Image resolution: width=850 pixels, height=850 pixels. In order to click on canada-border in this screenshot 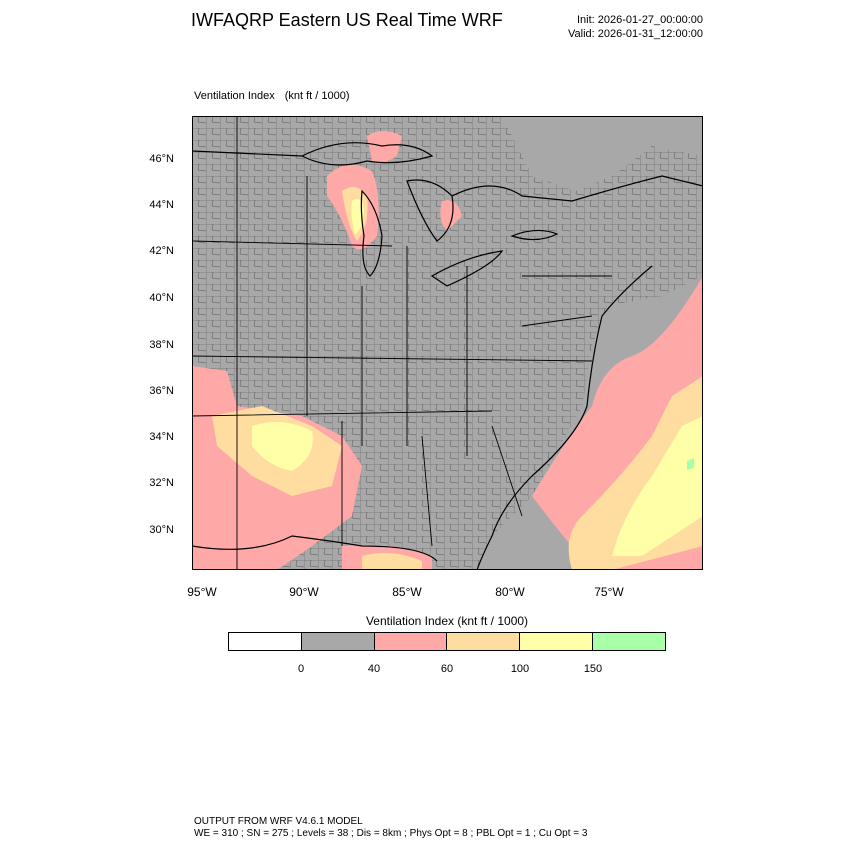, I will do `click(447, 176)`.